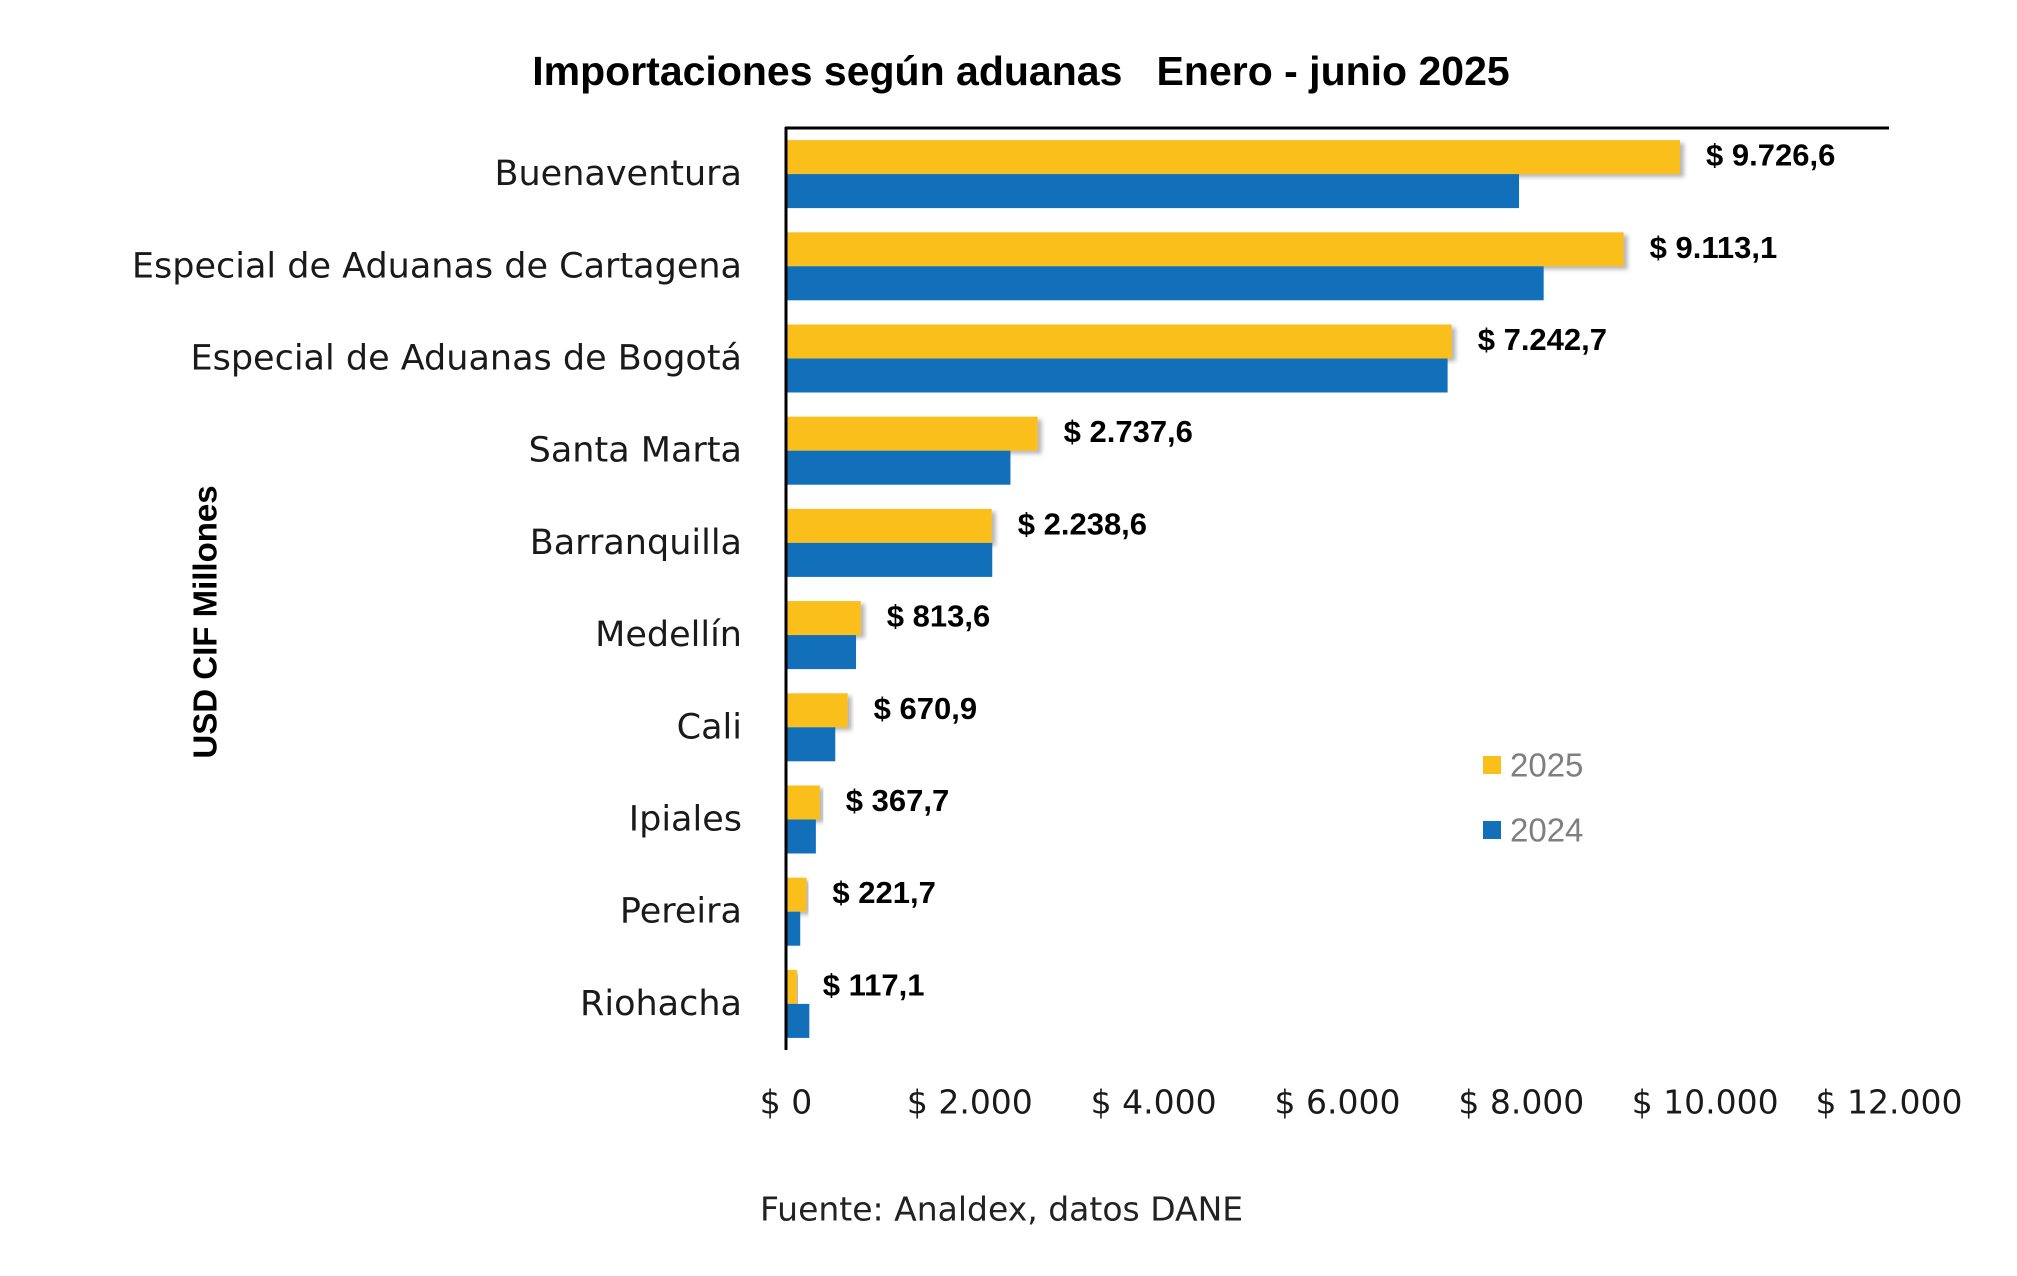  Describe the element at coordinates (635, 451) in the screenshot. I see `category-label: Santa Marta` at that location.